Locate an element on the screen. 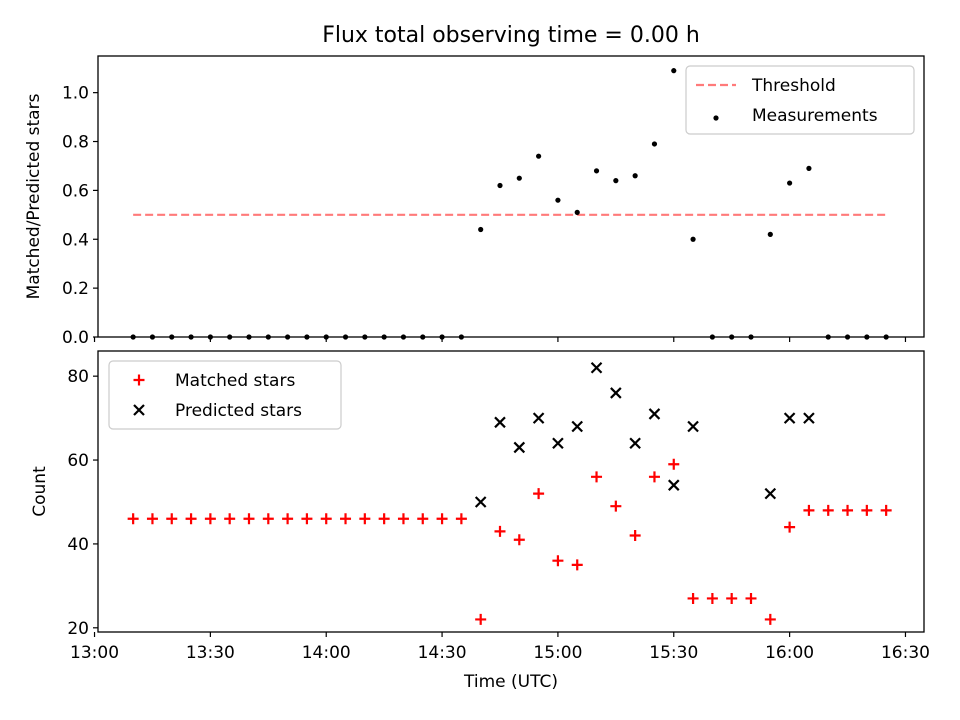 This screenshot has height=720, width=960. y-tick-label: 1.0 is located at coordinates (75, 94).